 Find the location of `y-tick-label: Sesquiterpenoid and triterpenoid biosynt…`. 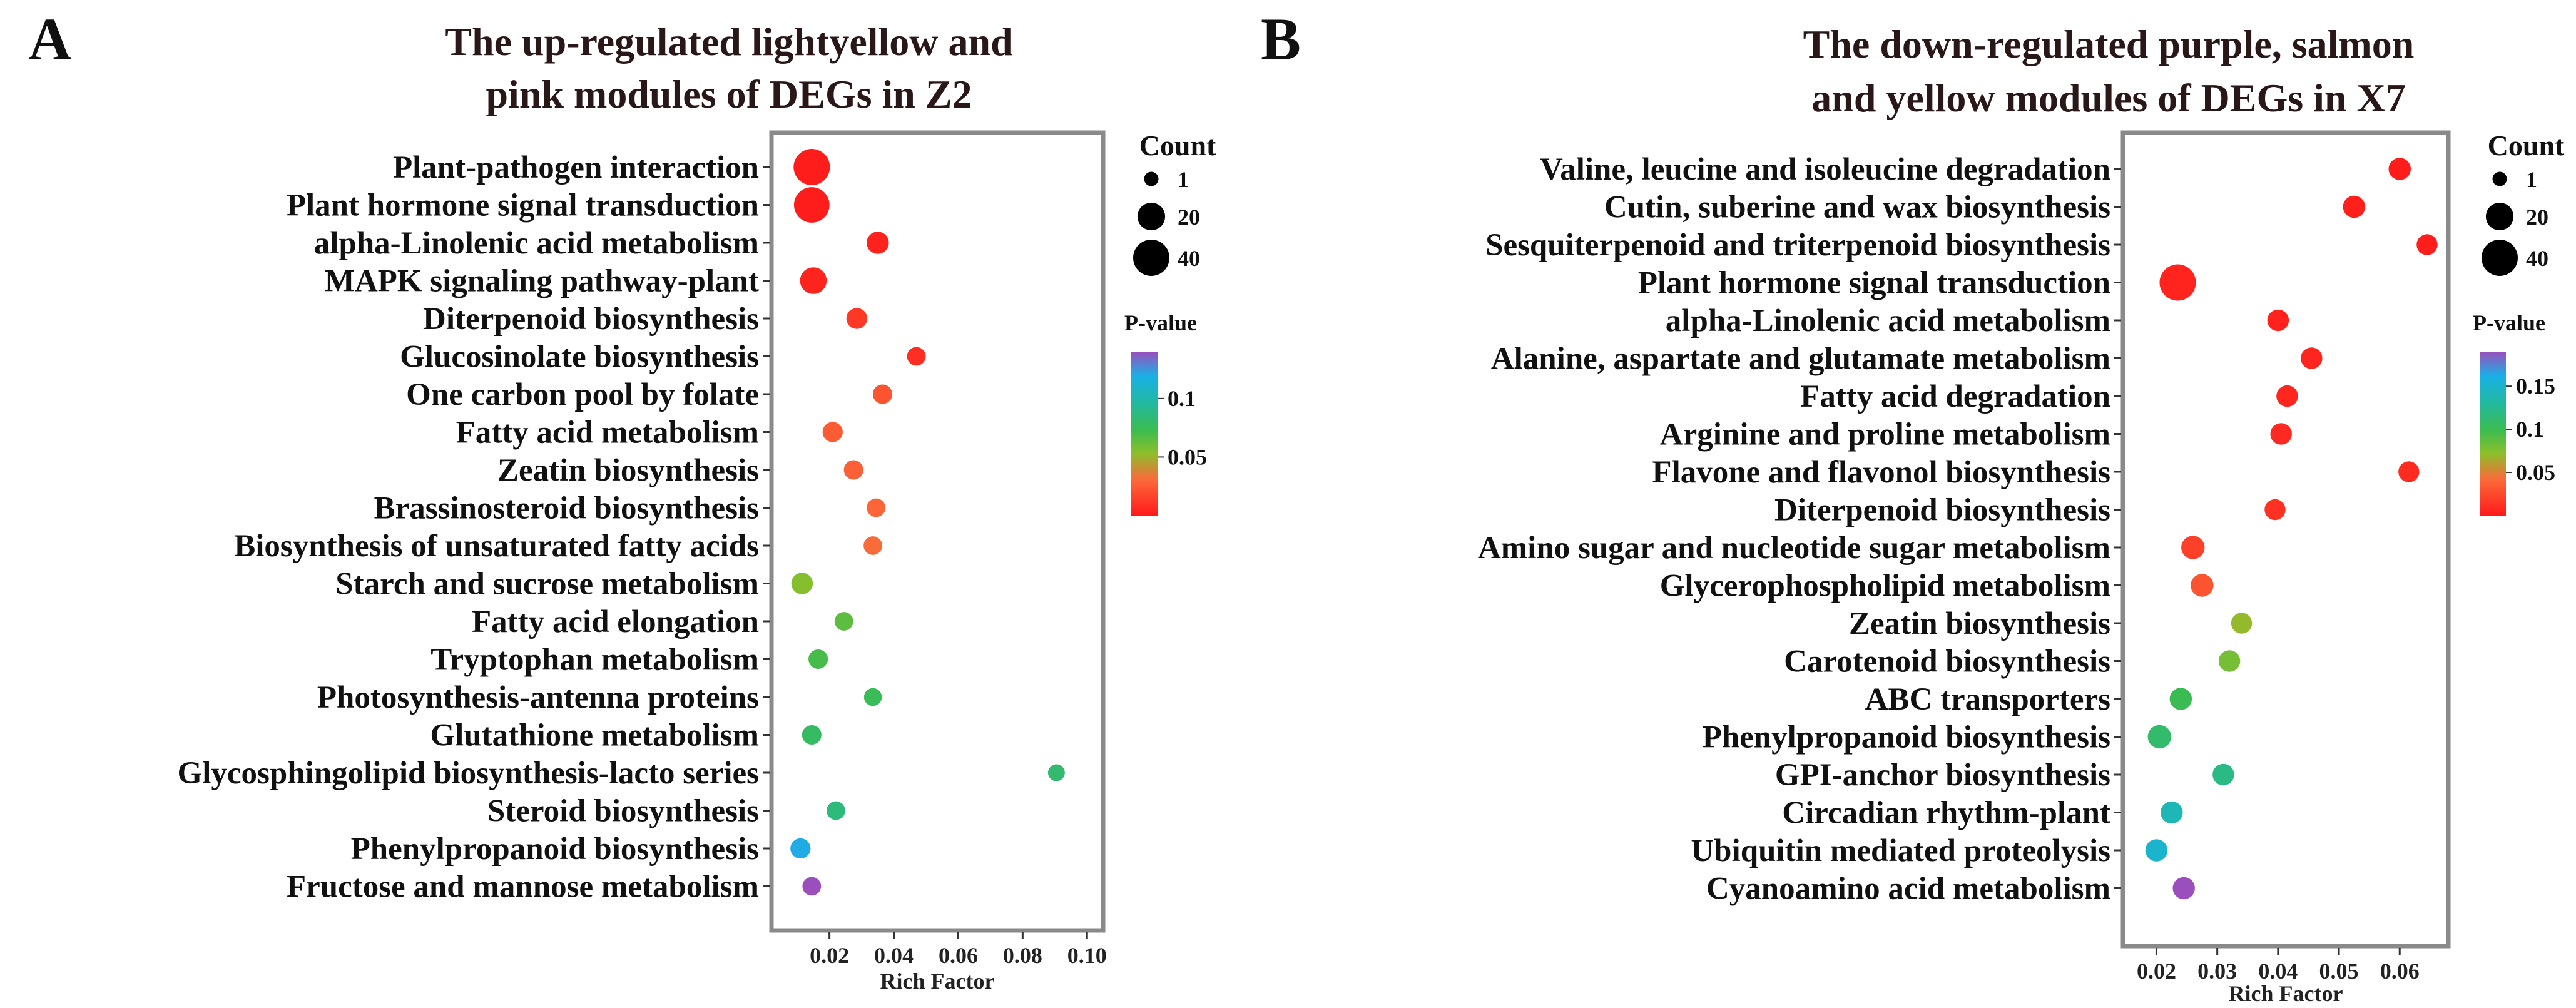

y-tick-label: Sesquiterpenoid and triterpenoid biosynt… is located at coordinates (1798, 246).